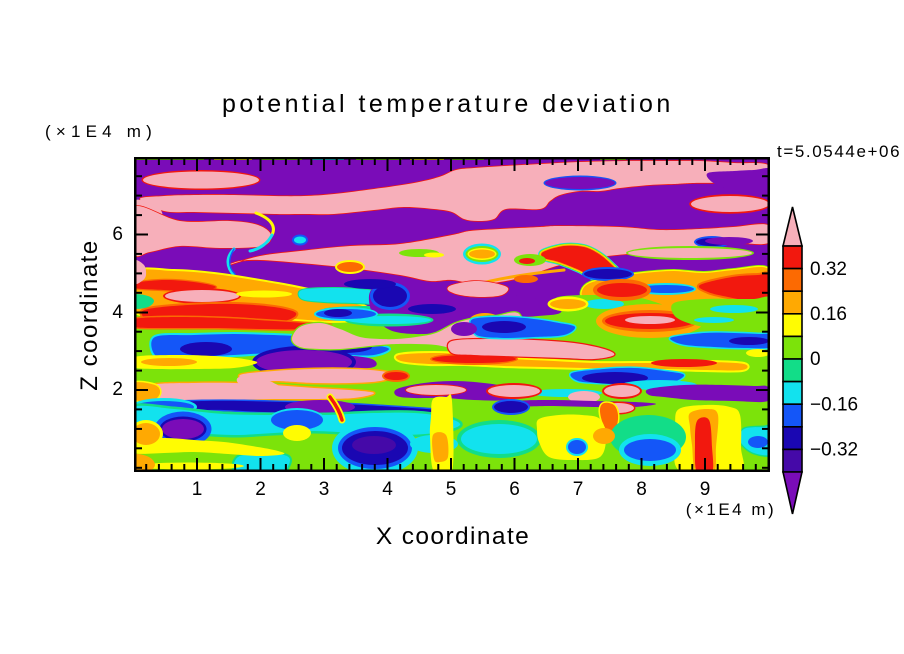  What do you see at coordinates (834, 405) in the screenshot?
I see `svg-text: −0.16` at bounding box center [834, 405].